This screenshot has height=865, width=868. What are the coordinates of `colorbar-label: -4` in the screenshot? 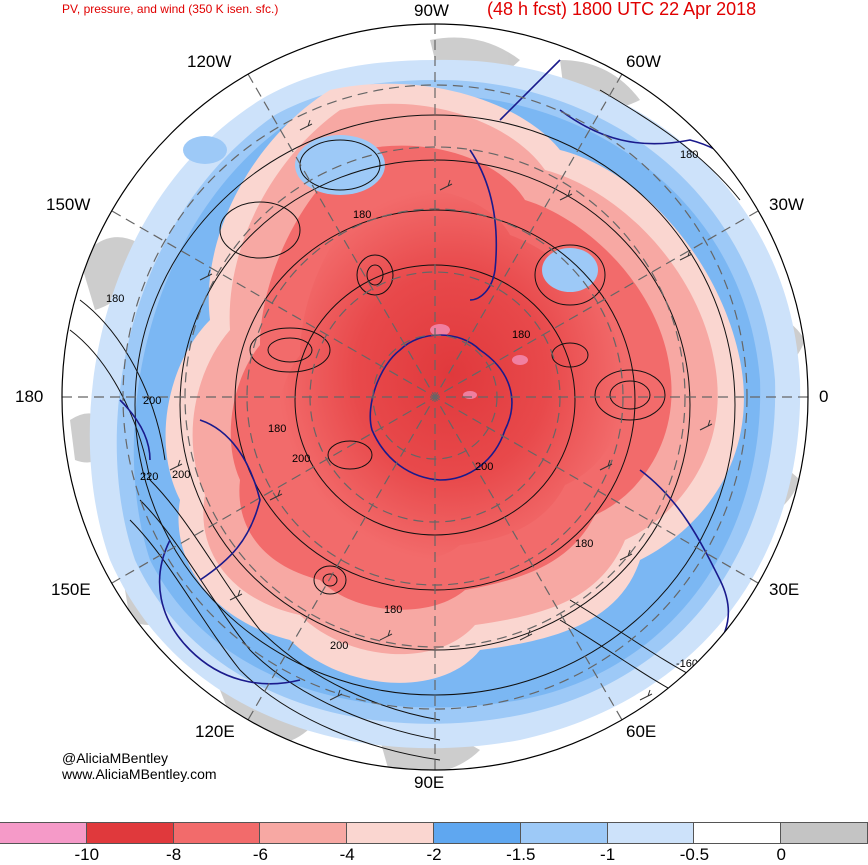 It's located at (347, 854).